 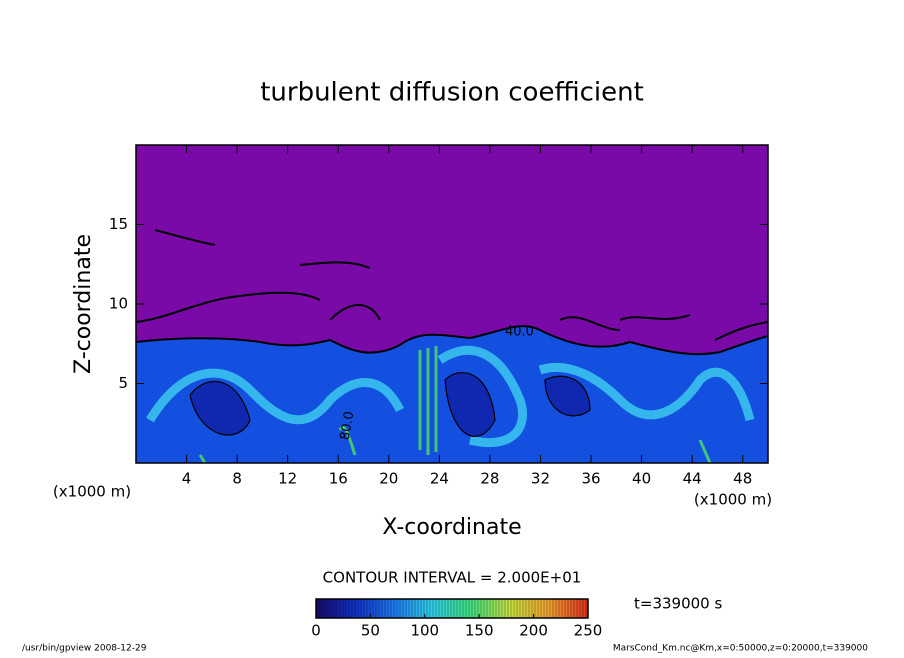 What do you see at coordinates (84, 649) in the screenshot?
I see `footer-left: /usr/bin/gpview 2008-12-29` at bounding box center [84, 649].